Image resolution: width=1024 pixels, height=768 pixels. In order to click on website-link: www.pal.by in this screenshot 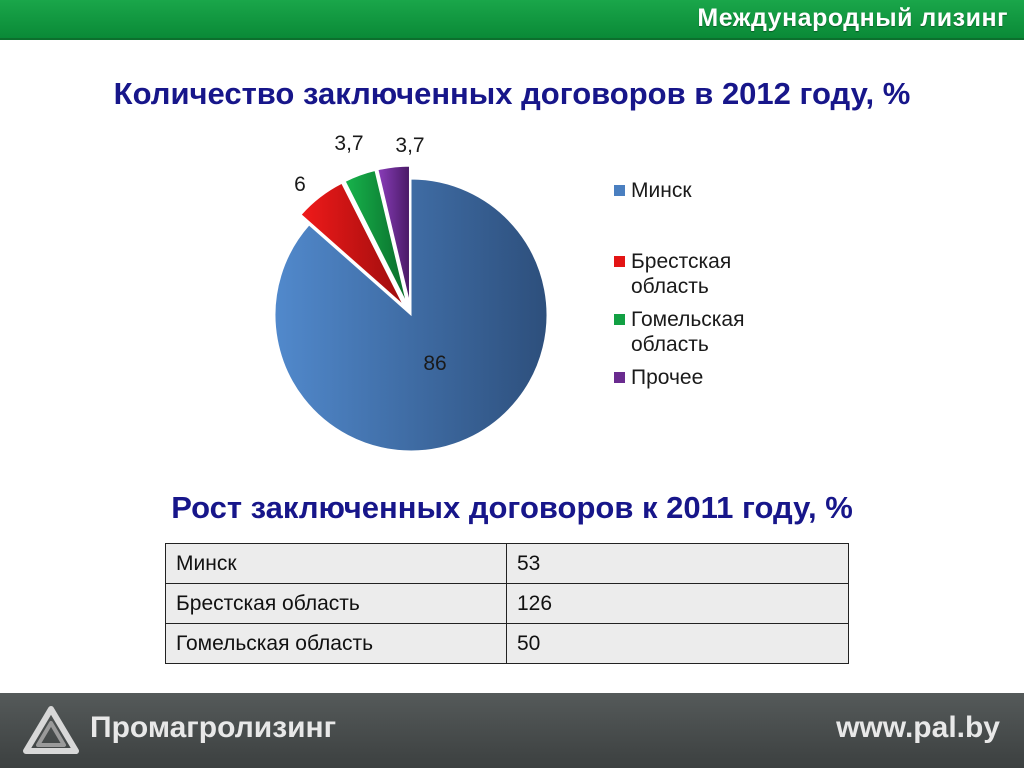, I will do `click(918, 727)`.